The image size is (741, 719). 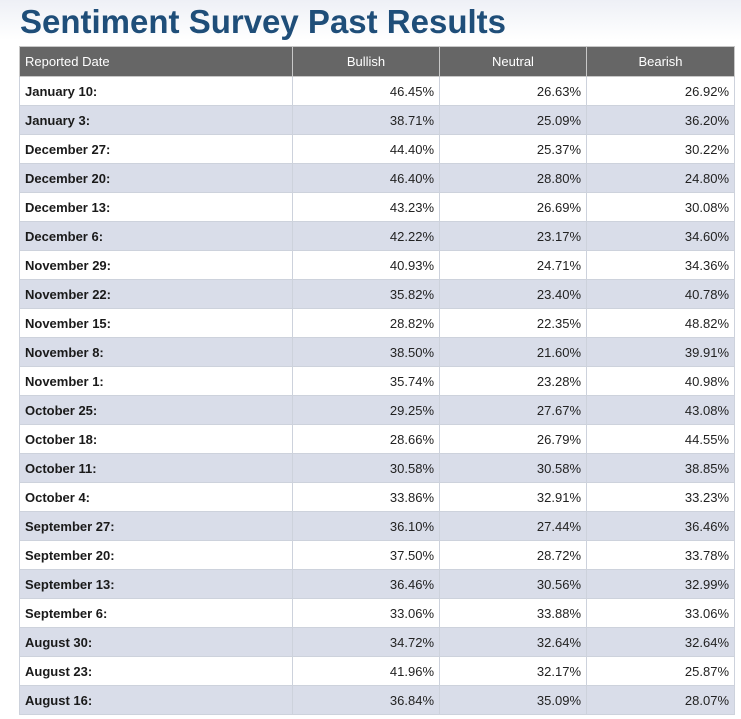 What do you see at coordinates (156, 178) in the screenshot?
I see `date-cell: December 20:` at bounding box center [156, 178].